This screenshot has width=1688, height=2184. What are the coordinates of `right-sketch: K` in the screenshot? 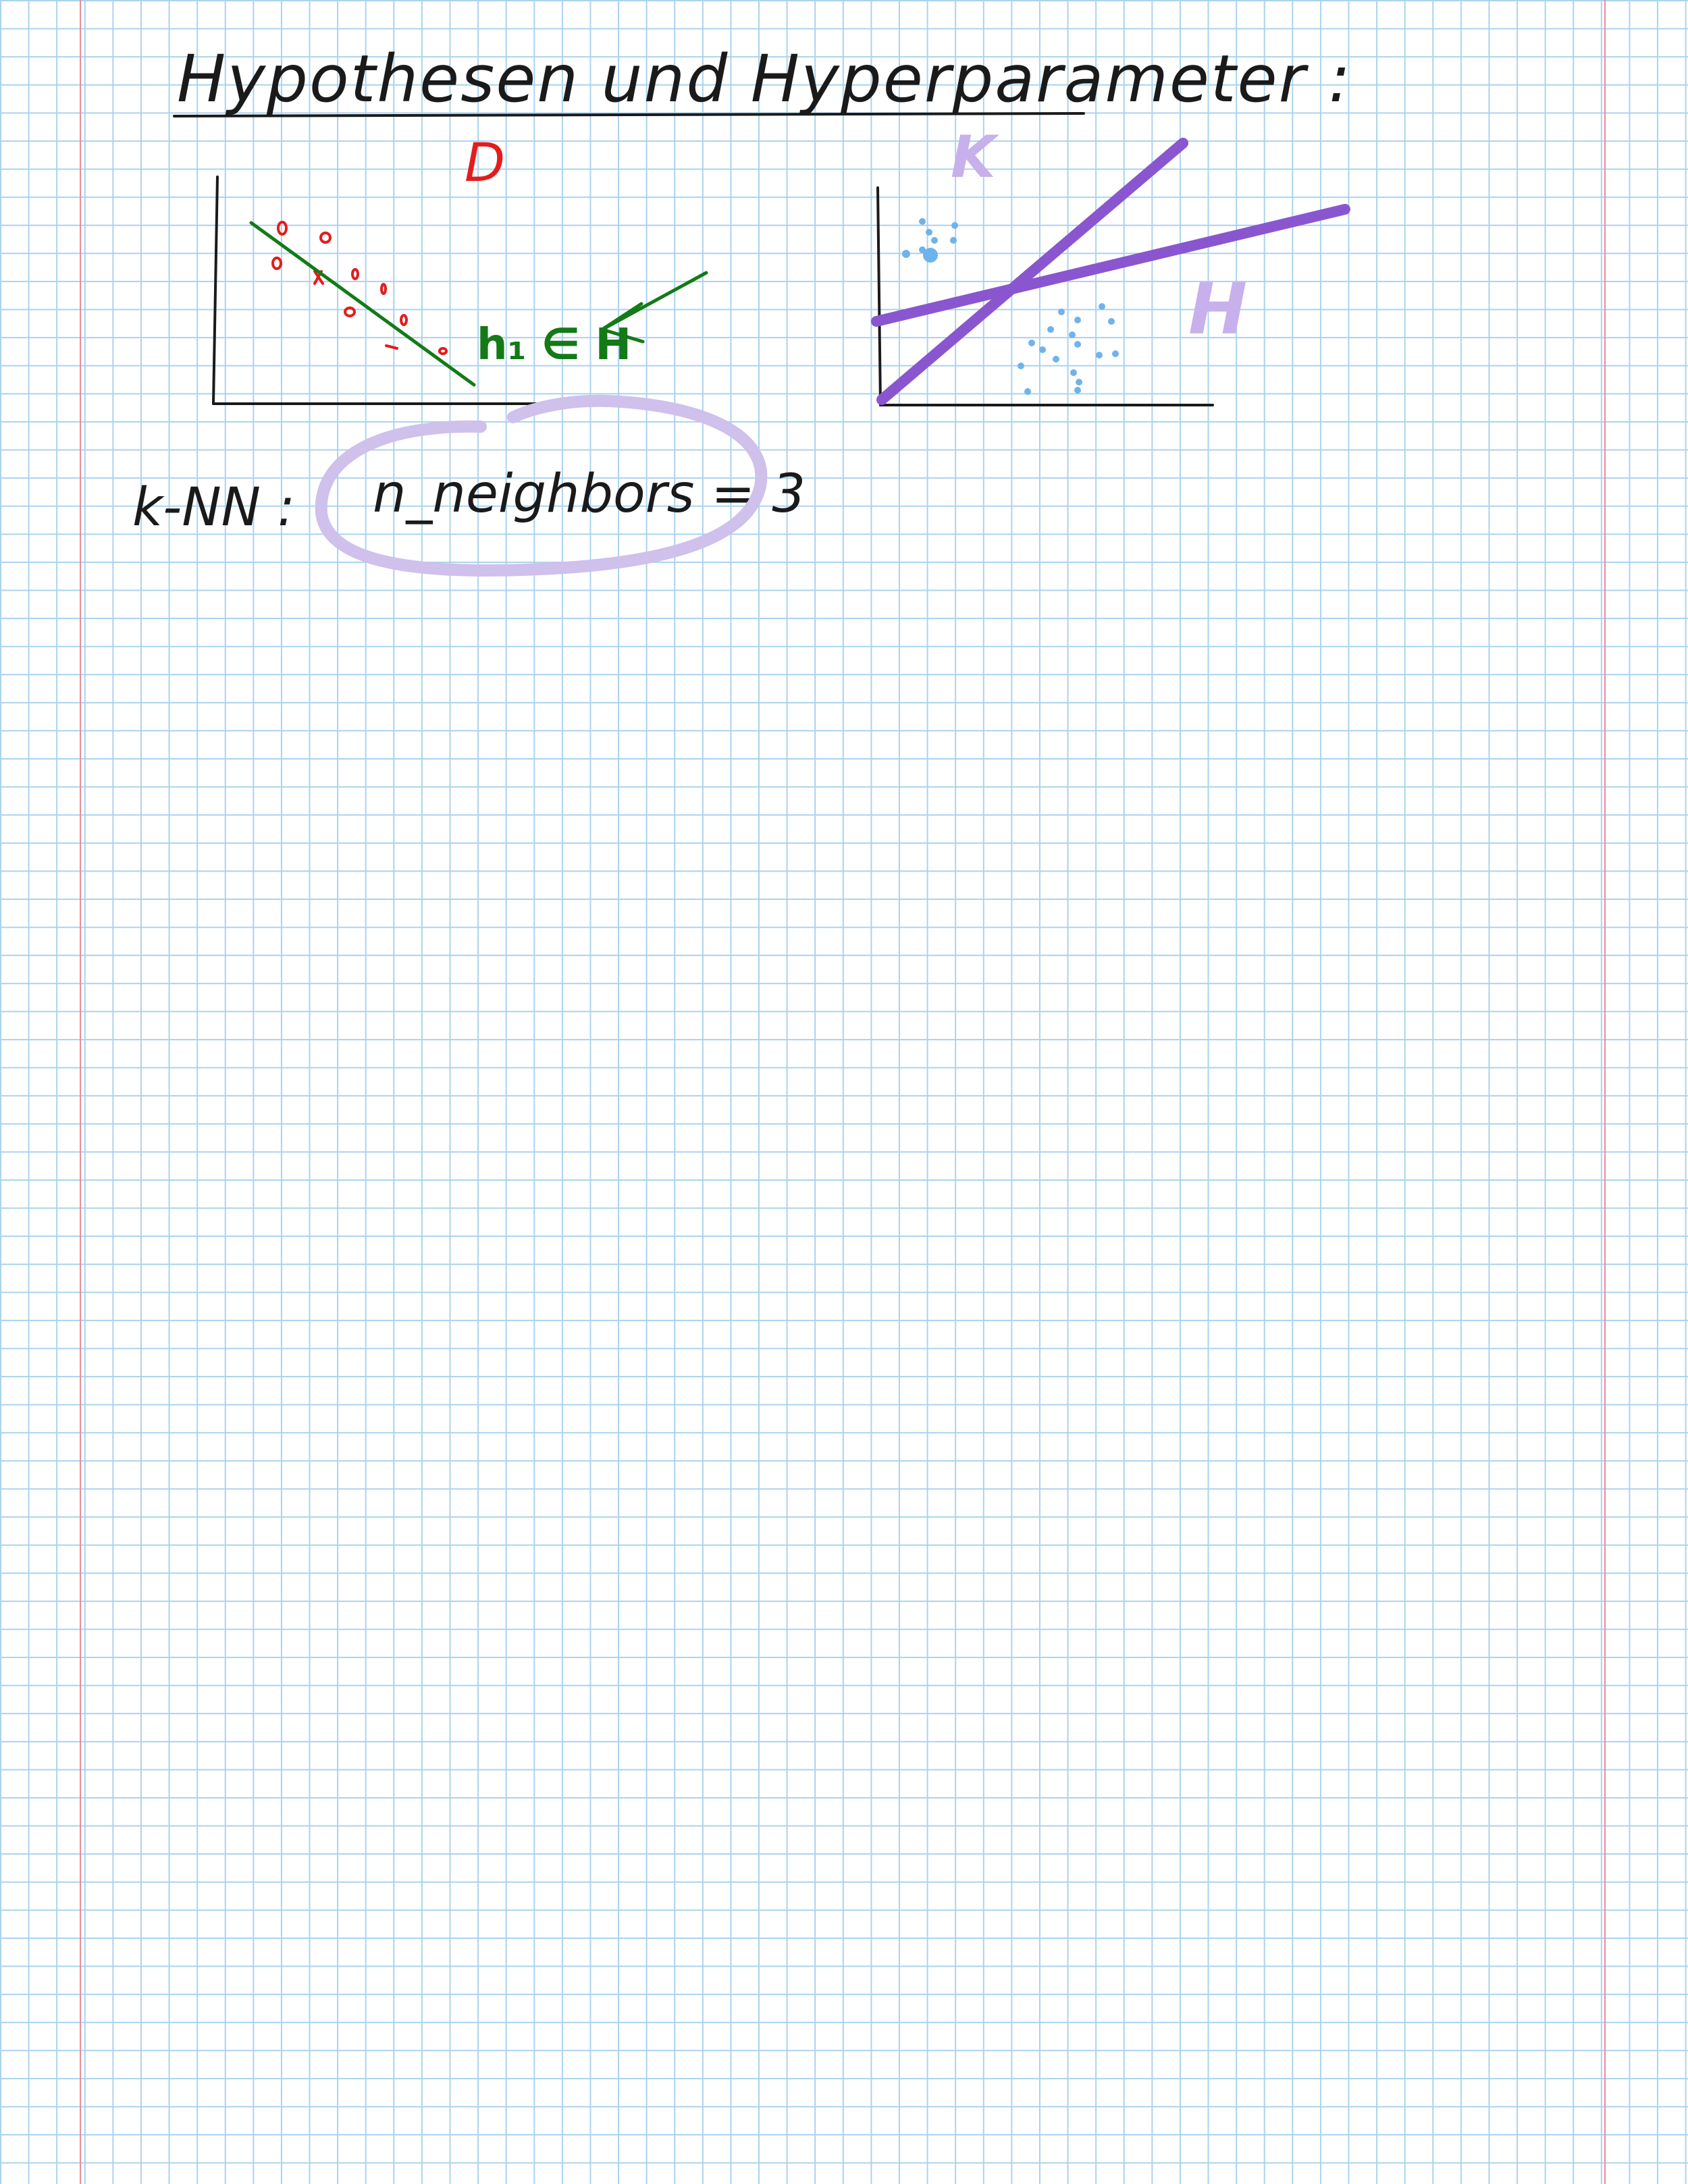 It's located at (1111, 265).